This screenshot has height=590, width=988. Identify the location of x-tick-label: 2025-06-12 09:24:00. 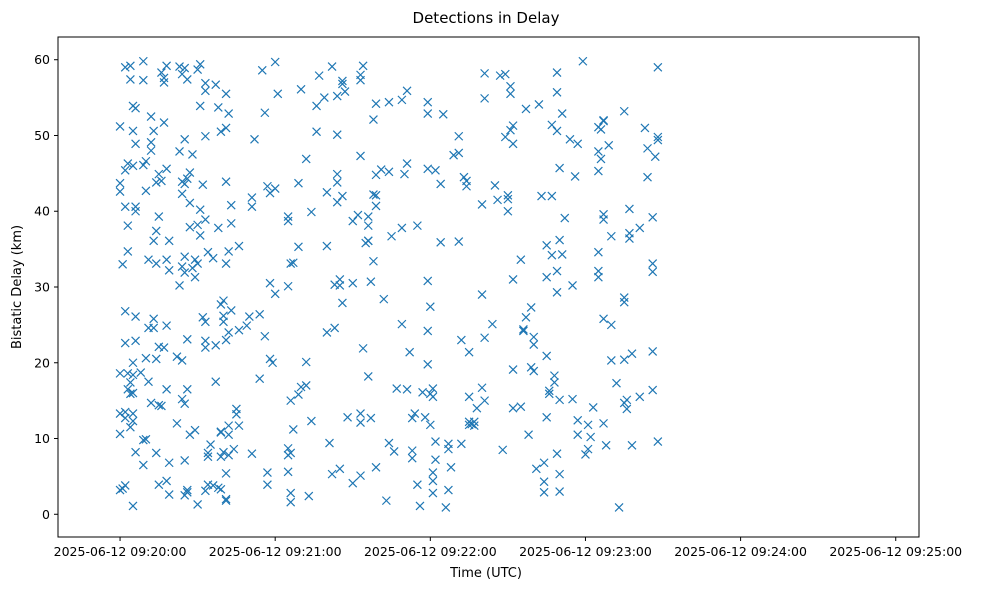
(740, 551).